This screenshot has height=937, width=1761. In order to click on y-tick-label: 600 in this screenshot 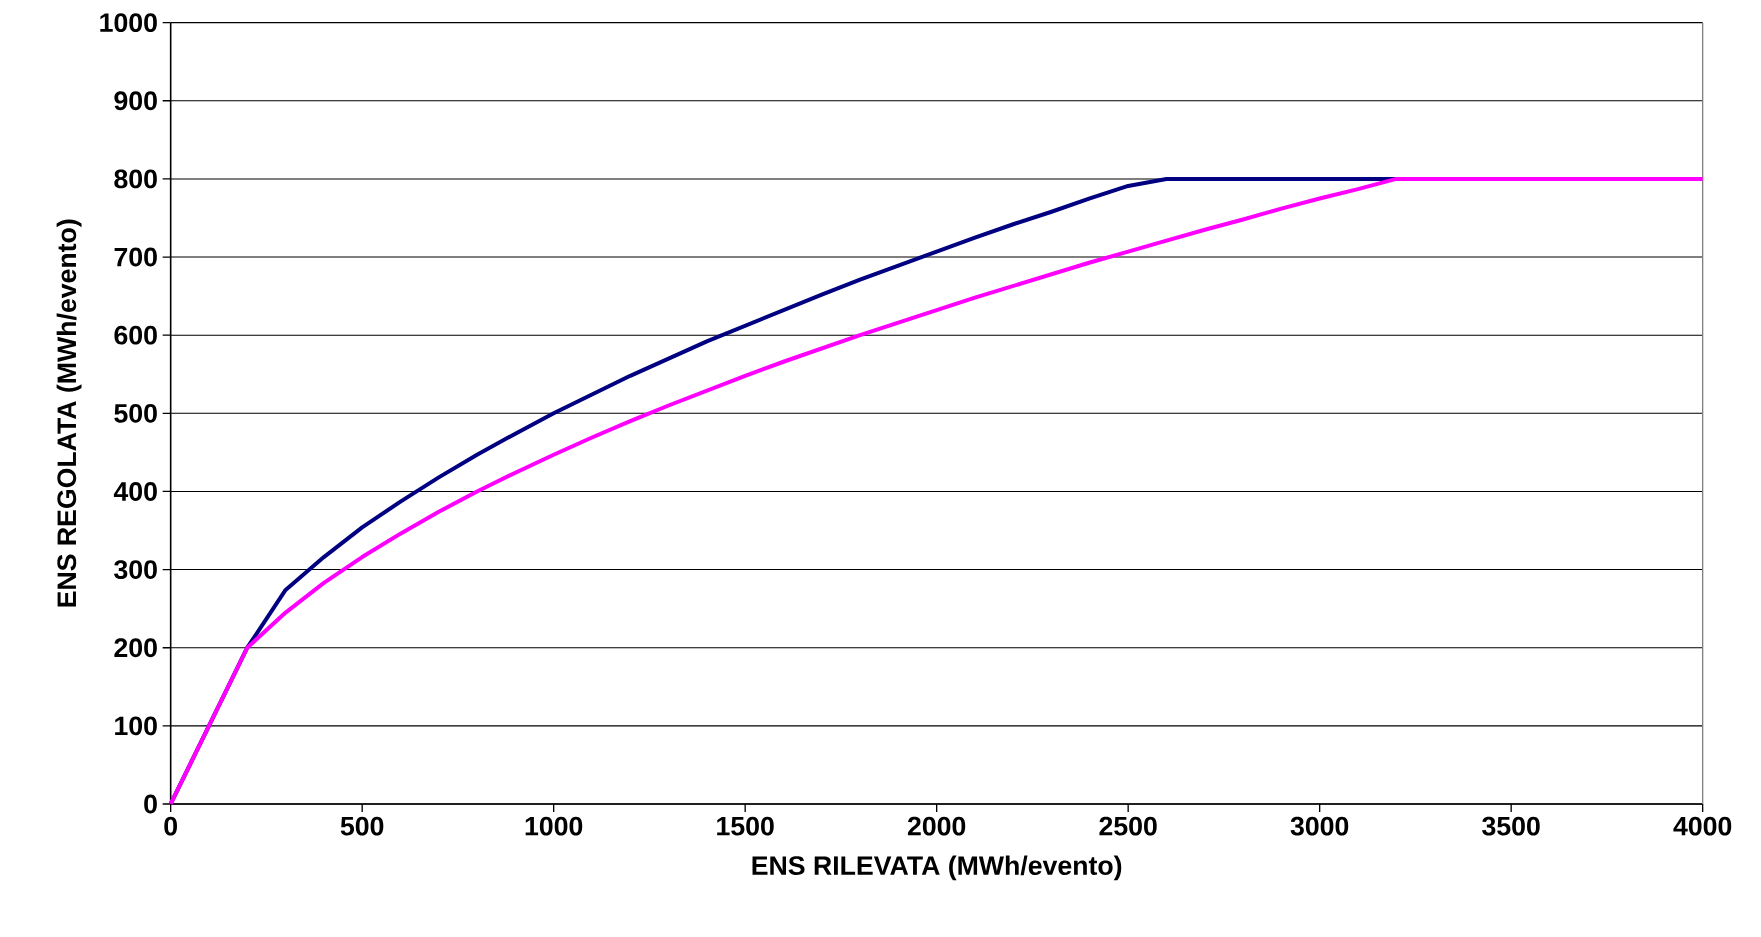, I will do `click(135, 335)`.